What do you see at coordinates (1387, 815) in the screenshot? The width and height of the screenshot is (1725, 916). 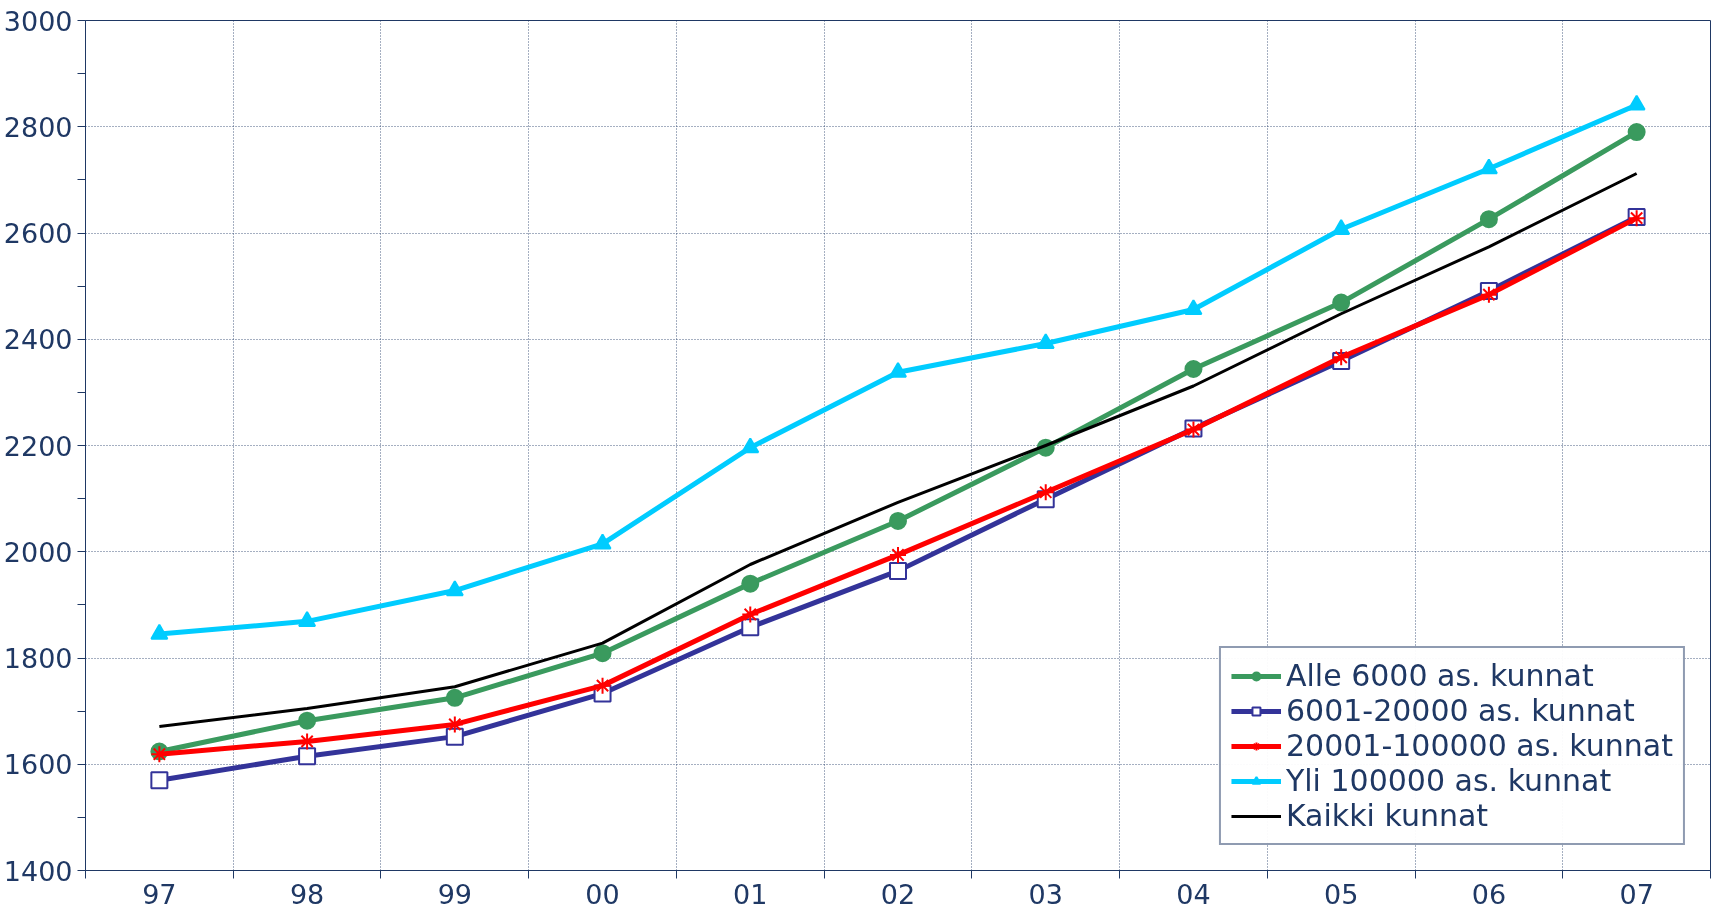 I see `legend-label: Kaikki kunnat` at bounding box center [1387, 815].